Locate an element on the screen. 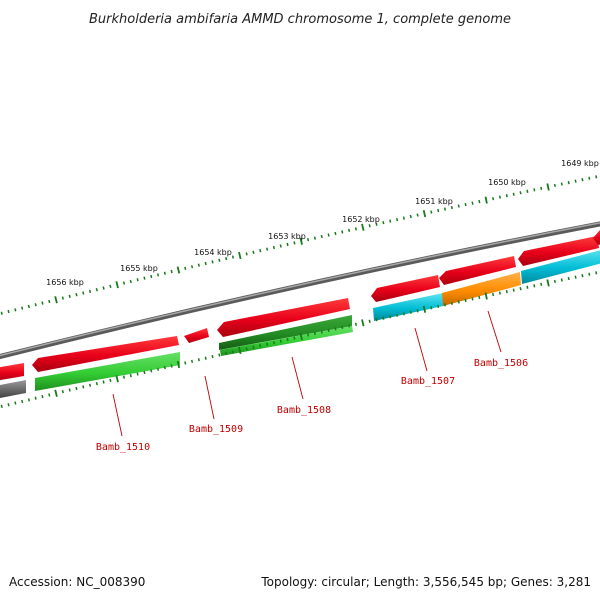 This screenshot has height=600, width=600. gene-label-bamb-1510: Bamb_1510 is located at coordinates (123, 447).